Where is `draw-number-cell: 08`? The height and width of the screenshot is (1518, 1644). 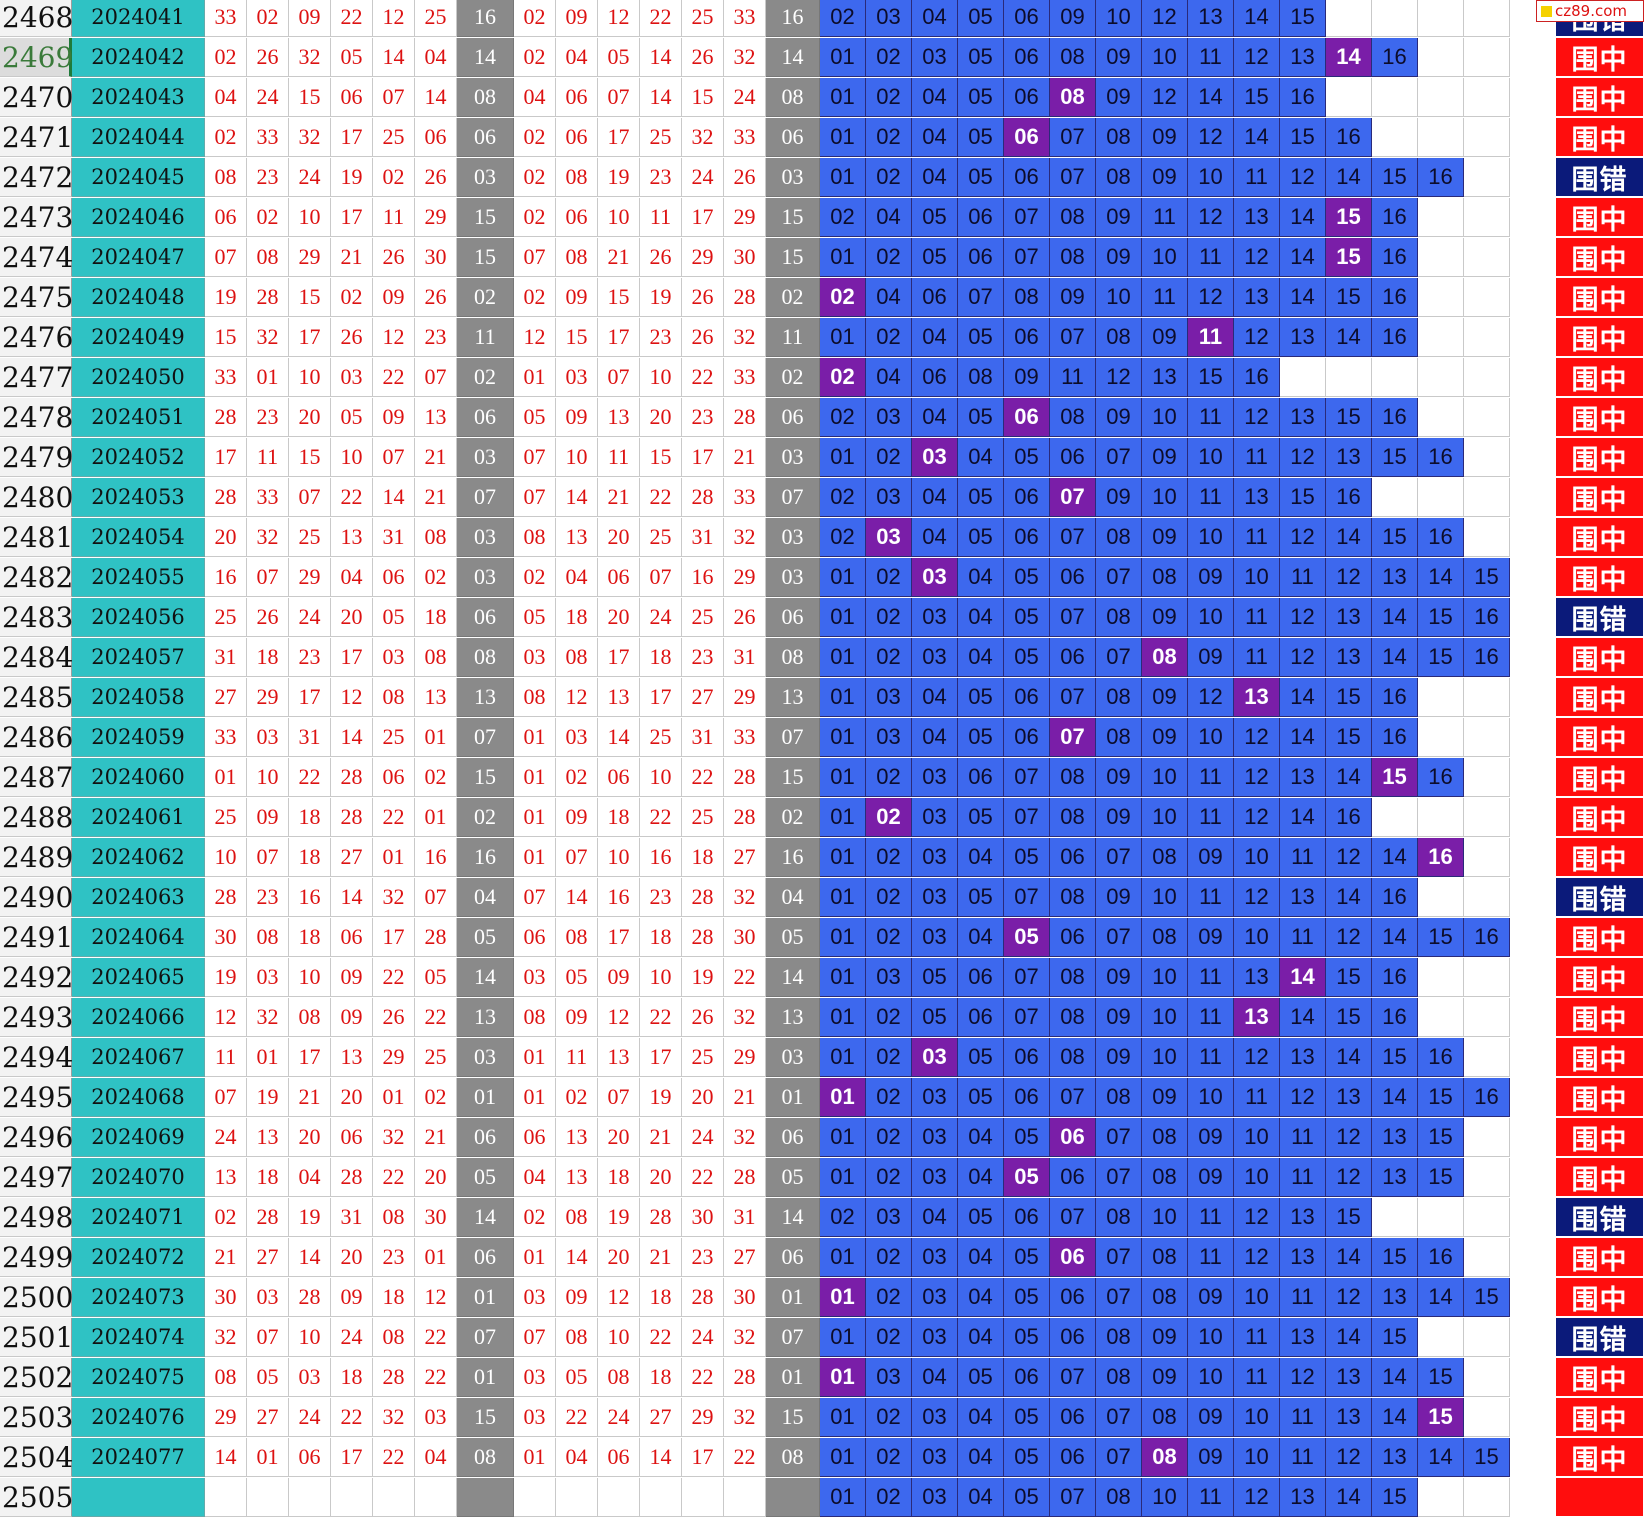
draw-number-cell: 08 is located at coordinates (394, 1337).